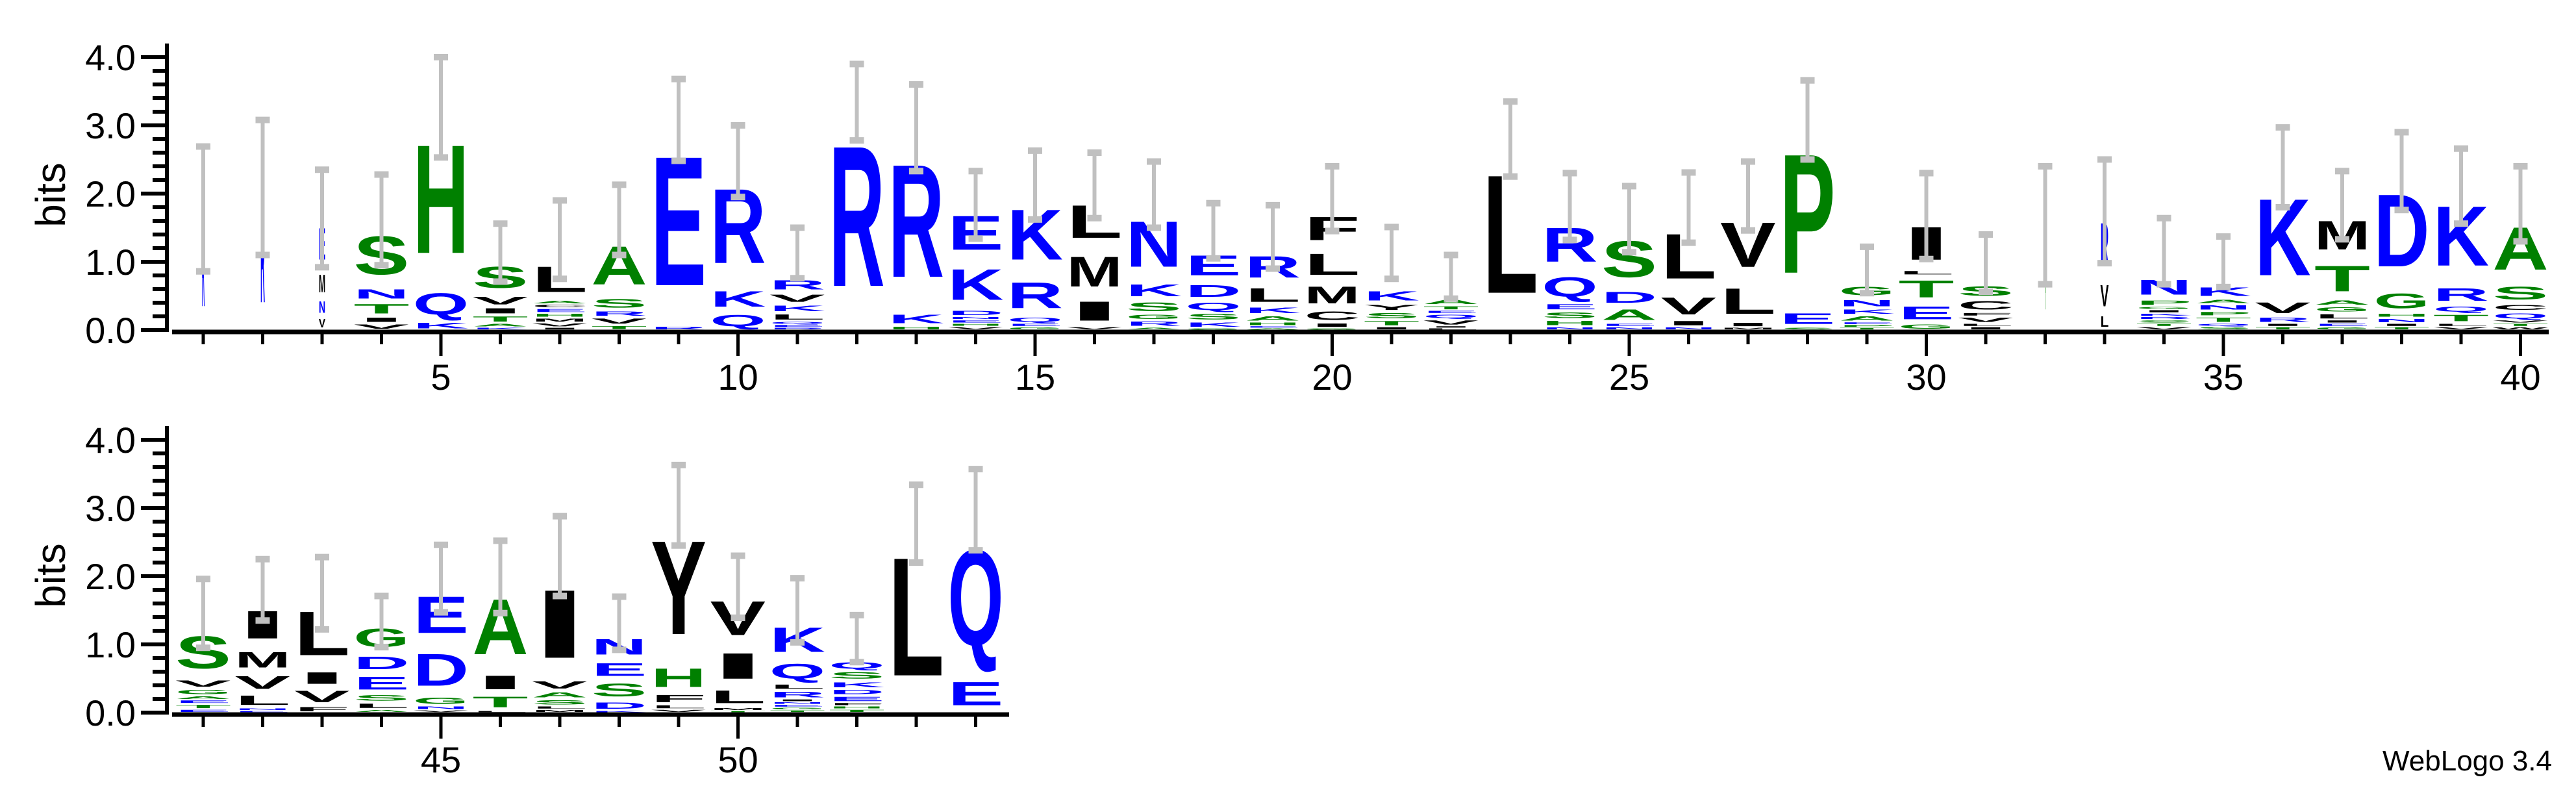 Image resolution: width=2576 pixels, height=812 pixels. Describe the element at coordinates (857, 686) in the screenshot. I see `logo-column: THFEDKSQ` at that location.